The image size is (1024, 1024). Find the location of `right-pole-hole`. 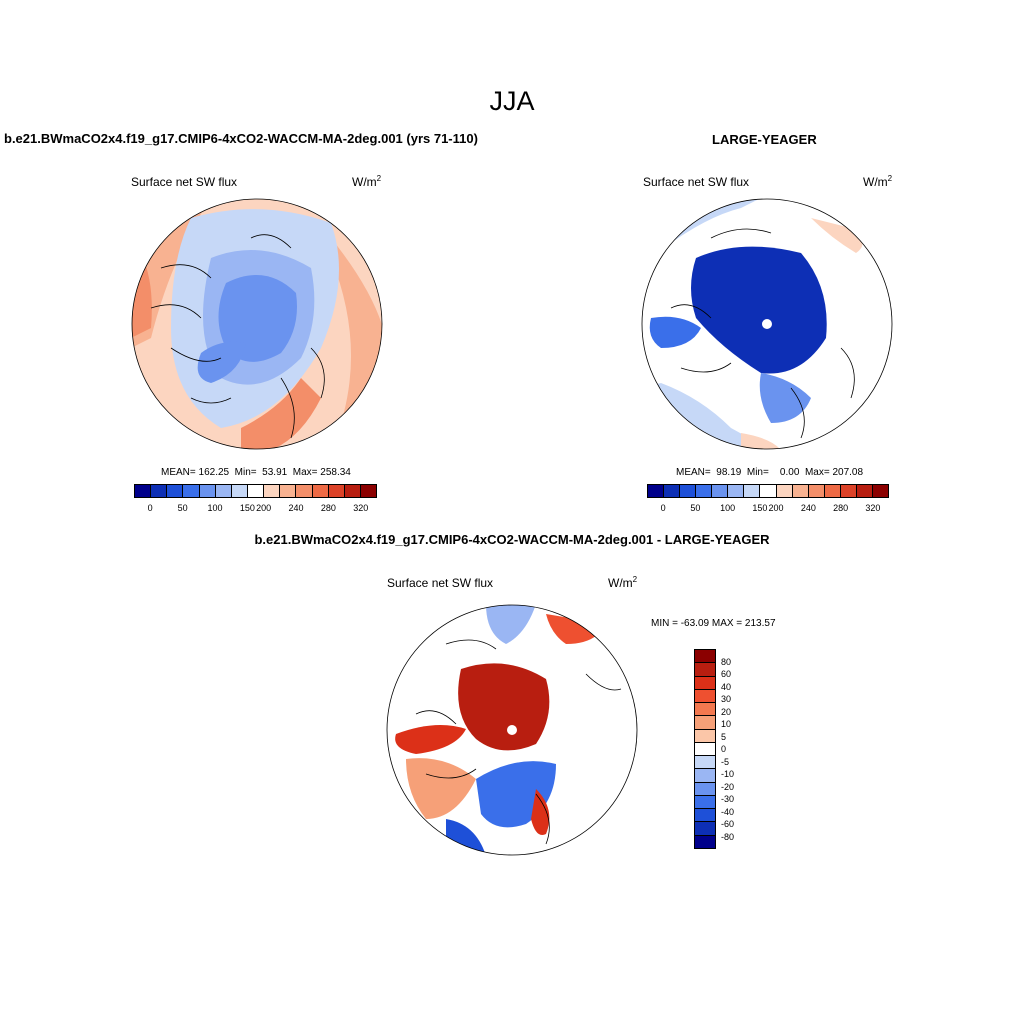

right-pole-hole is located at coordinates (767, 324).